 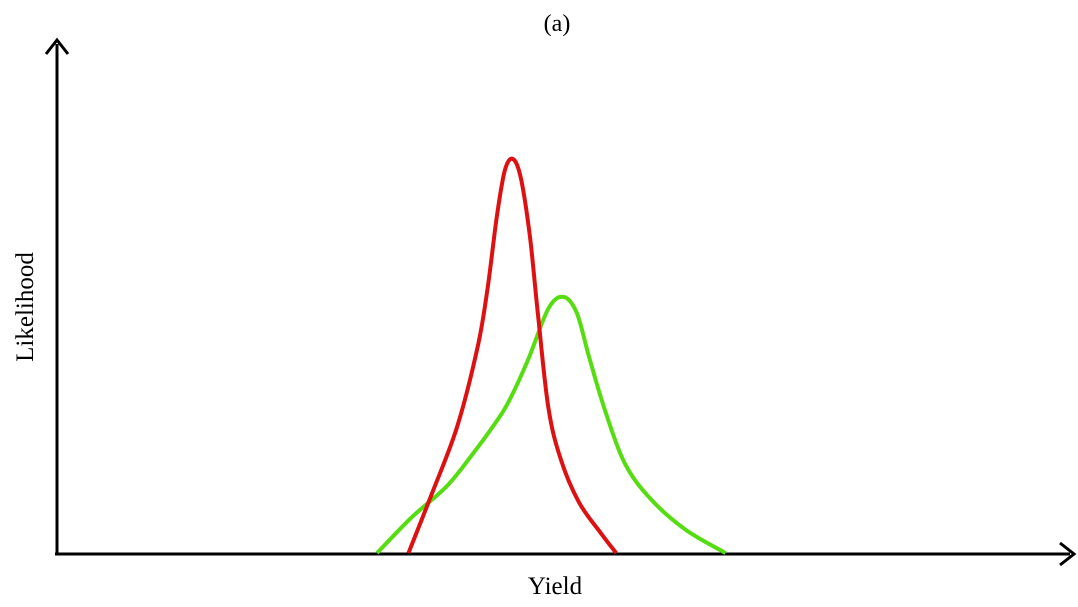 What do you see at coordinates (555, 586) in the screenshot?
I see `x-axis-label: Yield` at bounding box center [555, 586].